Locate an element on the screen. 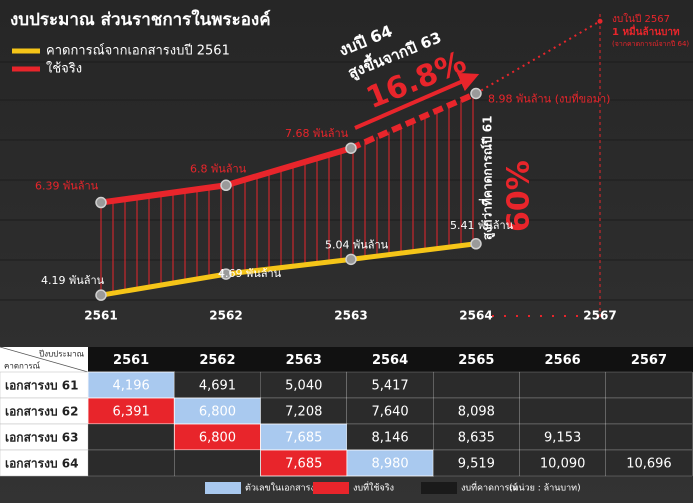  legend-label: ตัวเลขในเอกสารงบ is located at coordinates (283, 488).